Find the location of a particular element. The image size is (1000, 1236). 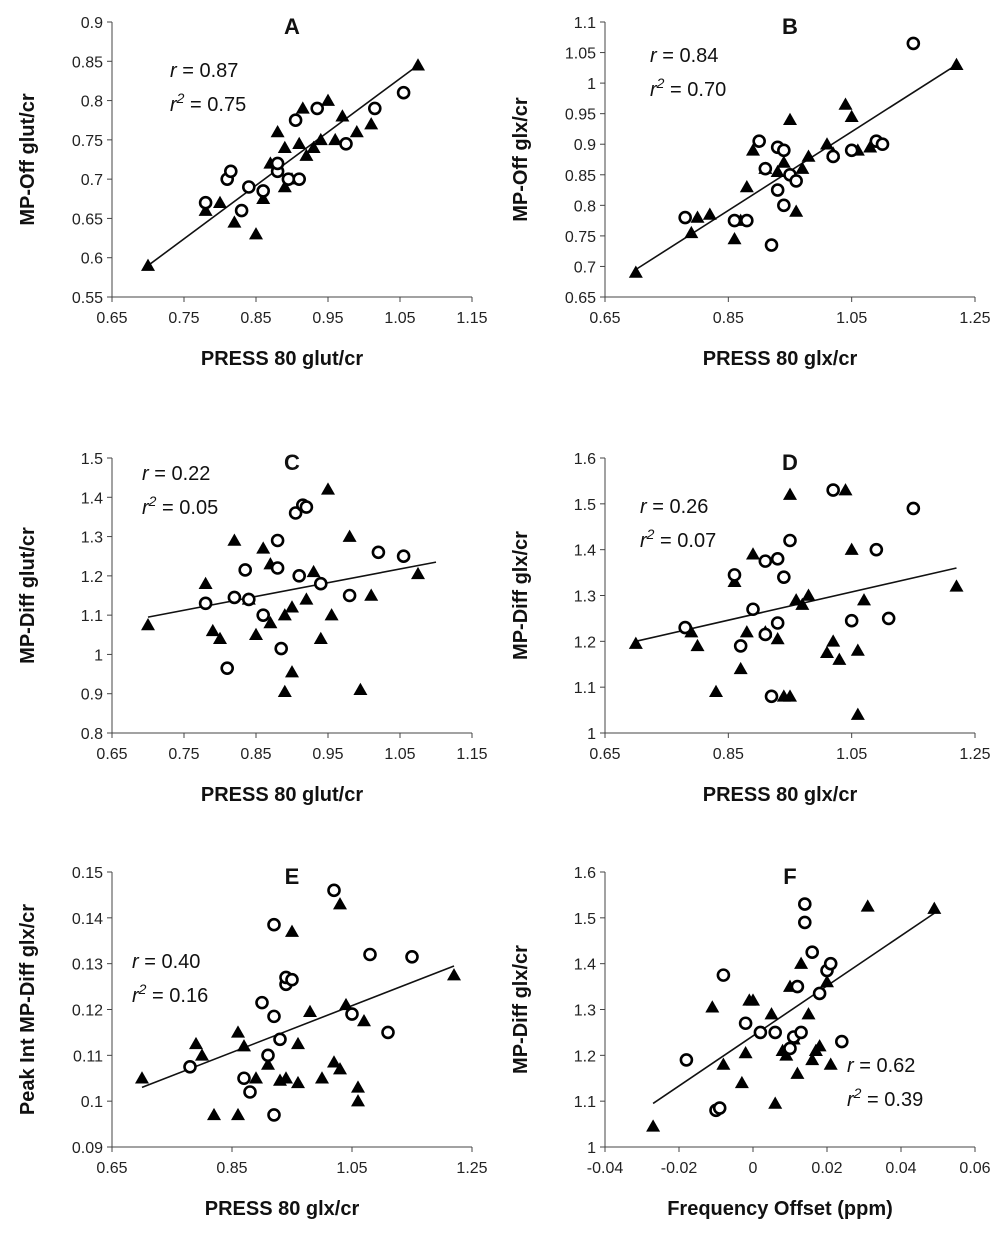

y-axis-label: MP-Diff glx/cr is located at coordinates (521, 1009).